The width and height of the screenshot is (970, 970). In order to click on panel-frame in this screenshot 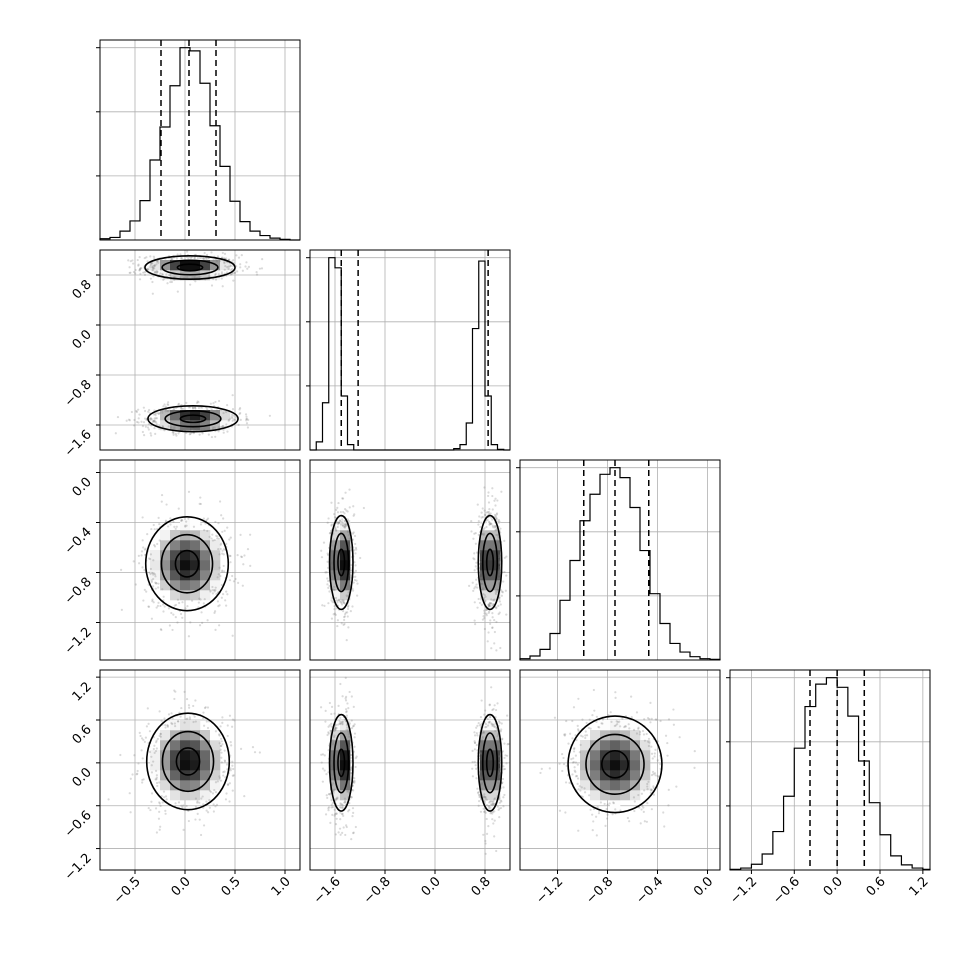, I will do `click(200, 350)`.